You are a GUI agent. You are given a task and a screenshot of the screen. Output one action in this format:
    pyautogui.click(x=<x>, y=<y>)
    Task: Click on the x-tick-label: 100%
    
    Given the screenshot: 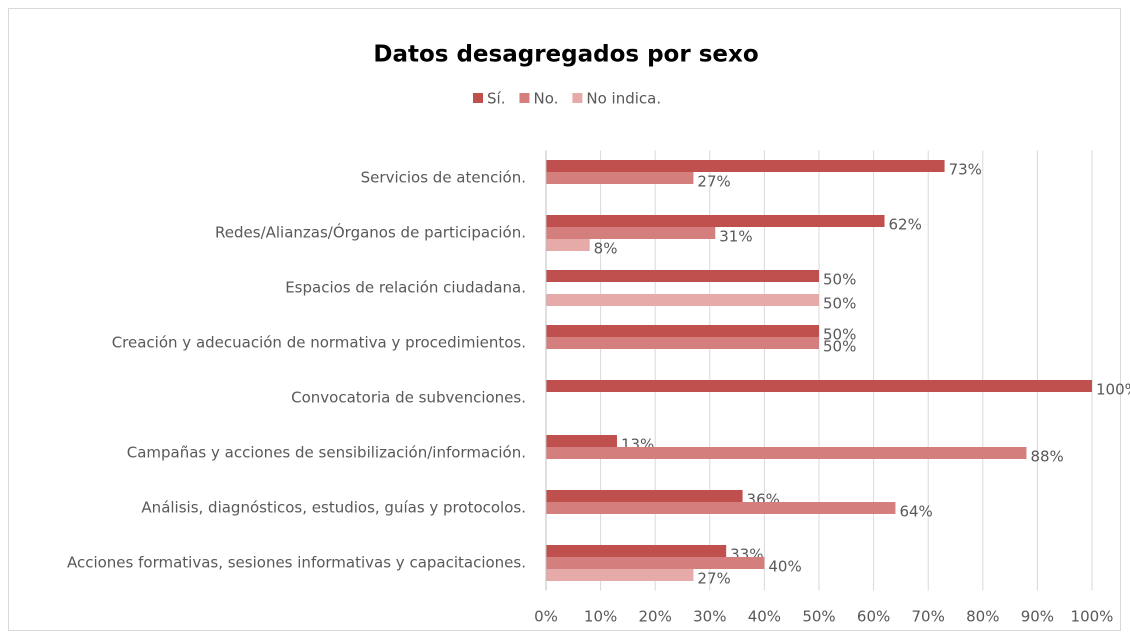 What is the action you would take?
    pyautogui.click(x=1092, y=617)
    